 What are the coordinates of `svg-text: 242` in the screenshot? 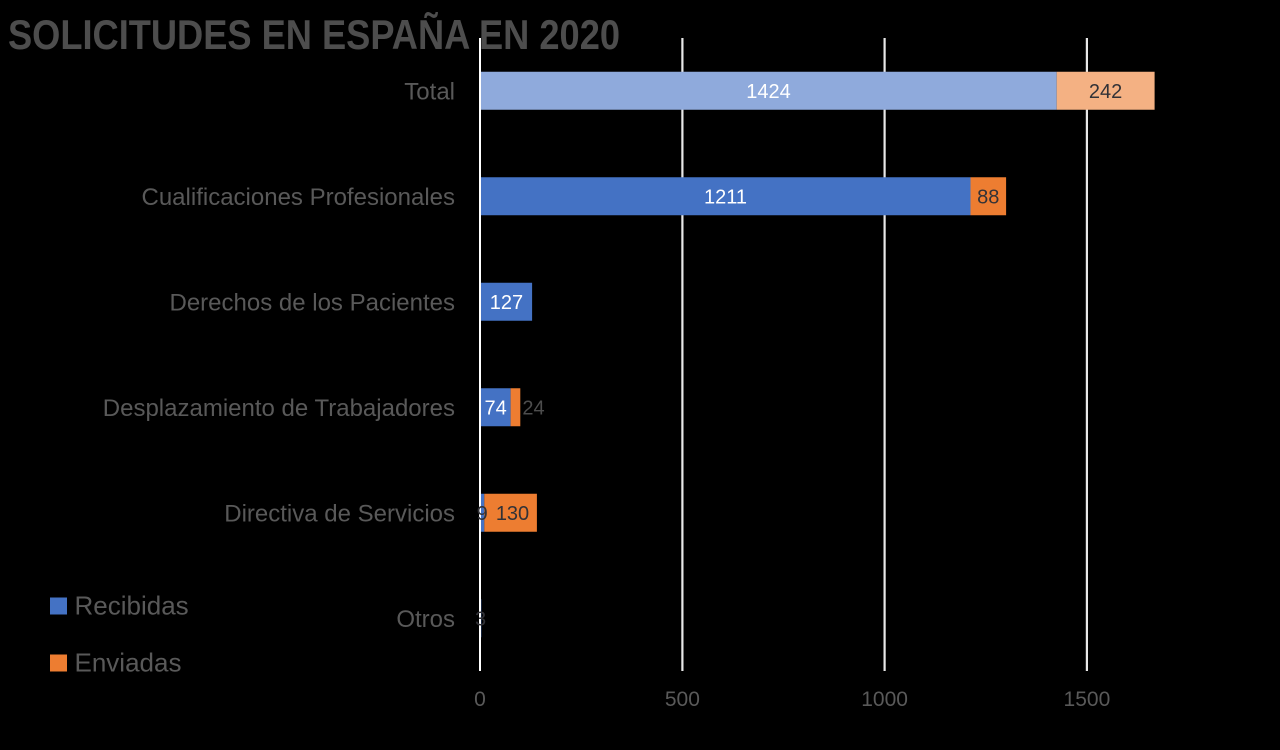 It's located at (1105, 92).